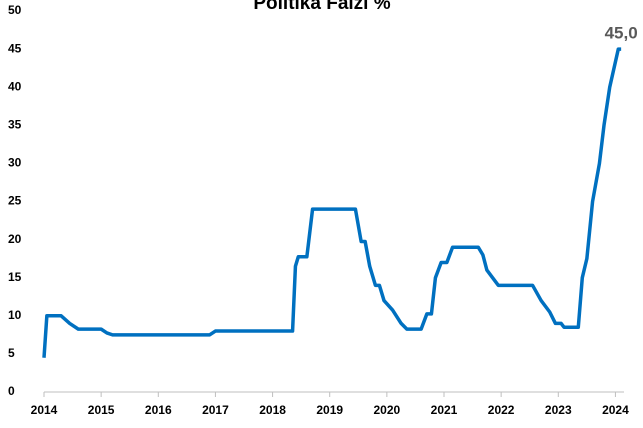 The height and width of the screenshot is (428, 643). I want to click on y-tick-label: 0, so click(11, 391).